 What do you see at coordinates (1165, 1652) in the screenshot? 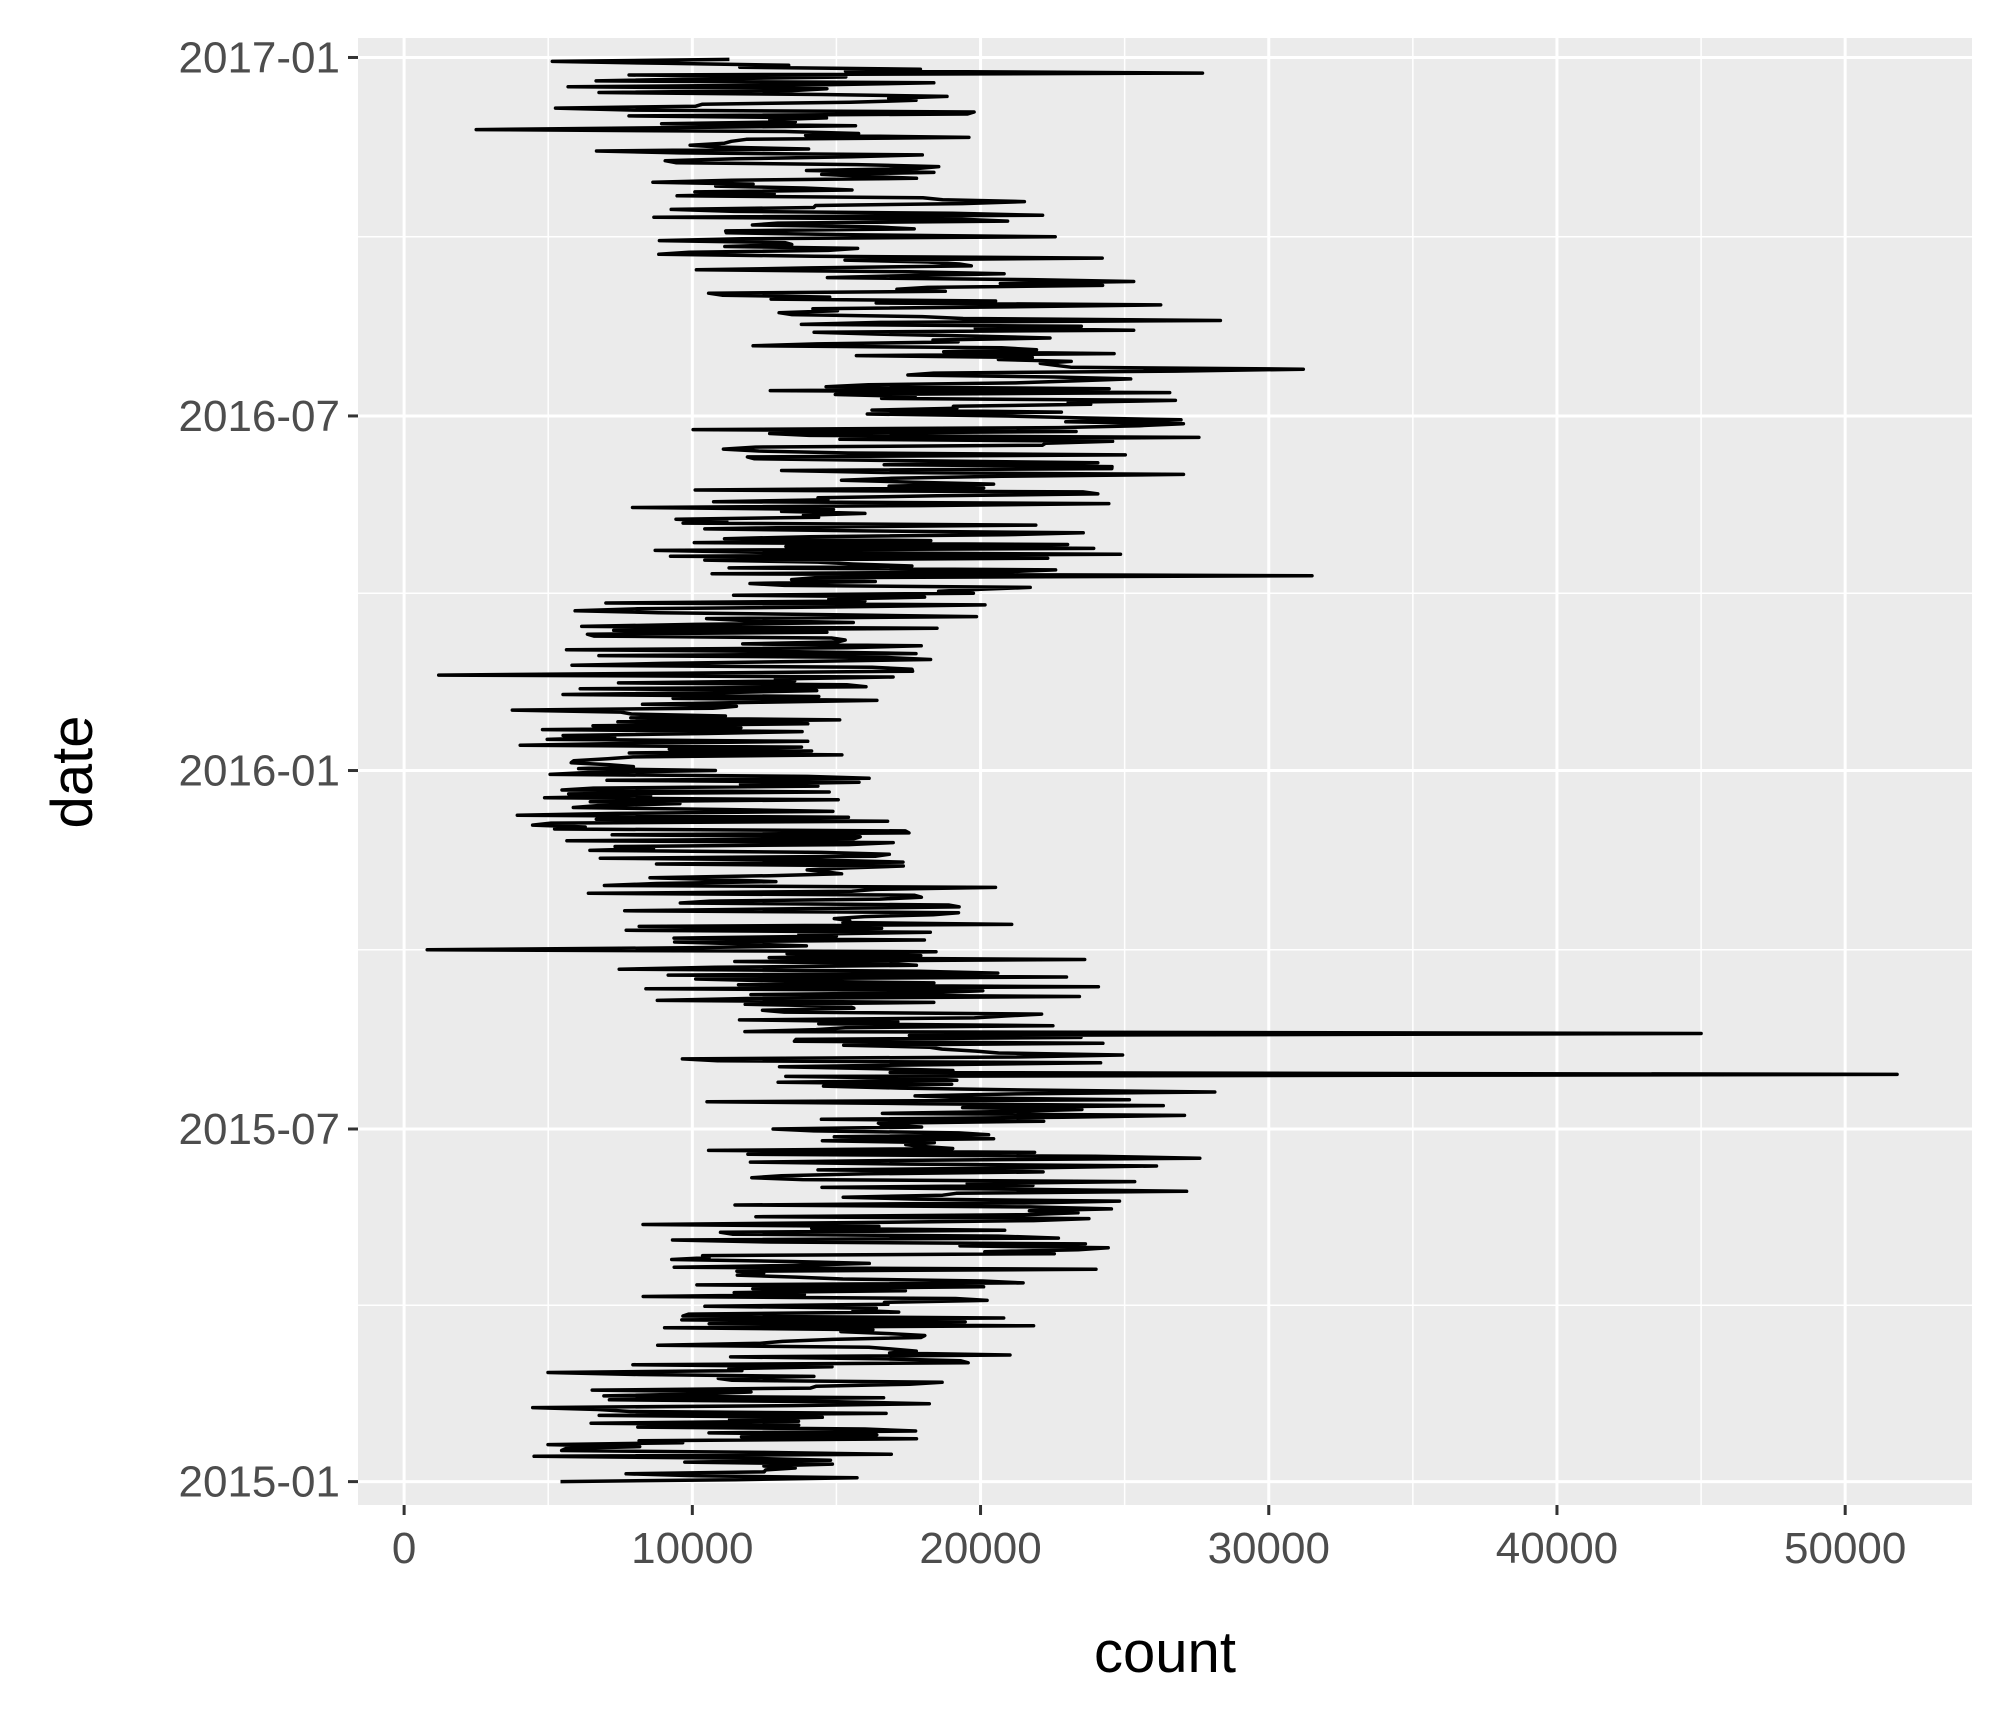
I see `x-axis-title: count` at bounding box center [1165, 1652].